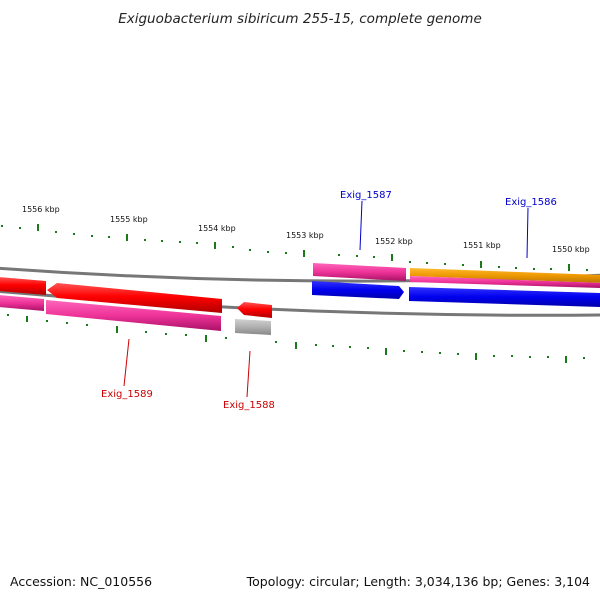 The height and width of the screenshot is (600, 600). Describe the element at coordinates (296, 338) in the screenshot. I see `inner-scale-ticks` at that location.